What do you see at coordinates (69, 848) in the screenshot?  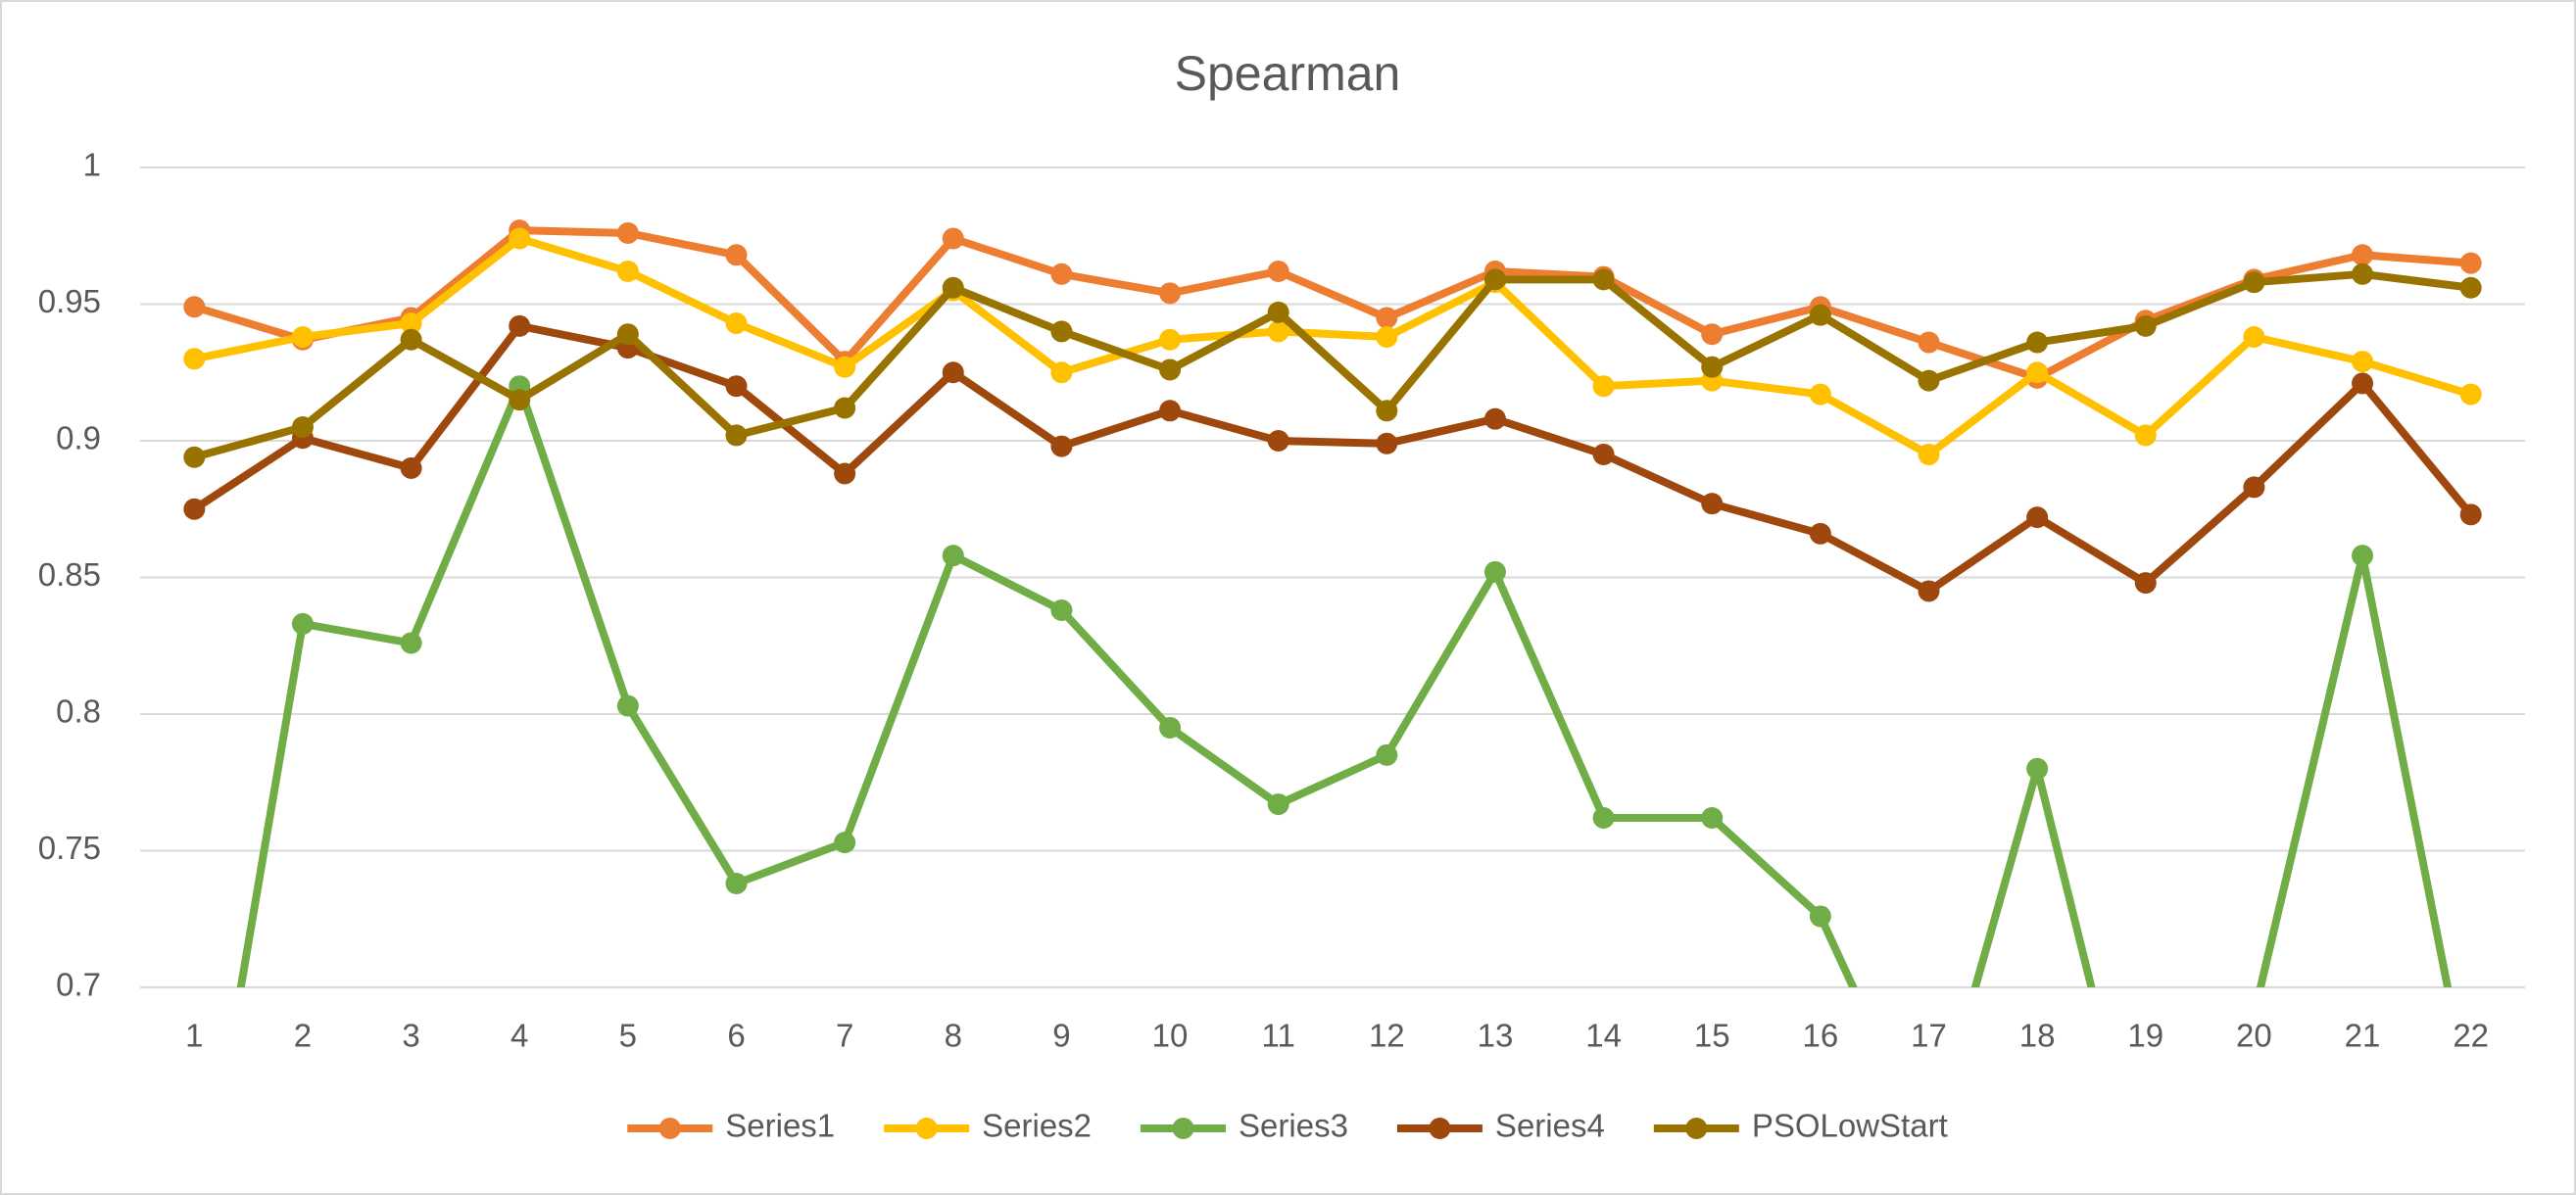 I see `y-tick-label: 0.75` at bounding box center [69, 848].